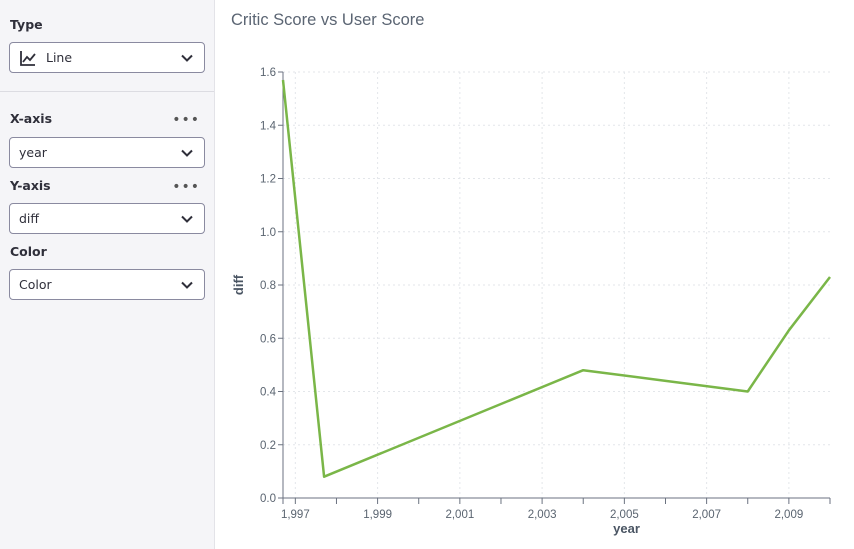 Image resolution: width=854 pixels, height=549 pixels. What do you see at coordinates (29, 218) in the screenshot?
I see `y-axis-value: diff` at bounding box center [29, 218].